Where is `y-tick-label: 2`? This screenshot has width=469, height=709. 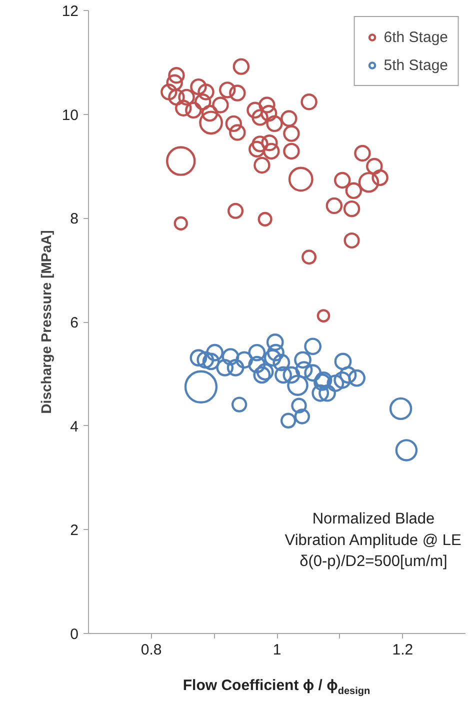
y-tick-label: 2 is located at coordinates (74, 531).